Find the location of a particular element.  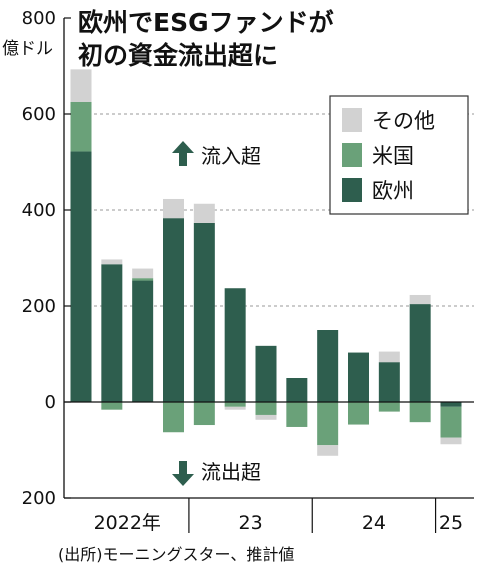

outflow-annotation: 流出超 is located at coordinates (216, 473).